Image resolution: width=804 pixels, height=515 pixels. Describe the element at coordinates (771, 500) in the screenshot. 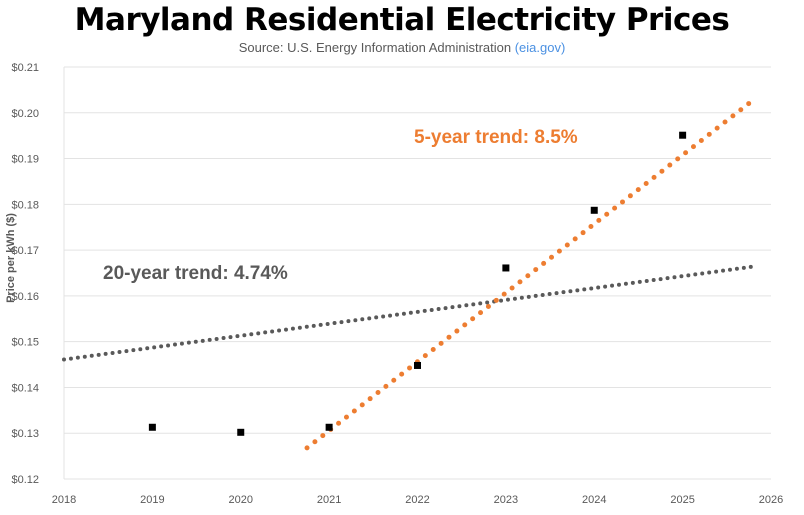

I see `x-tick-label: 2026` at that location.